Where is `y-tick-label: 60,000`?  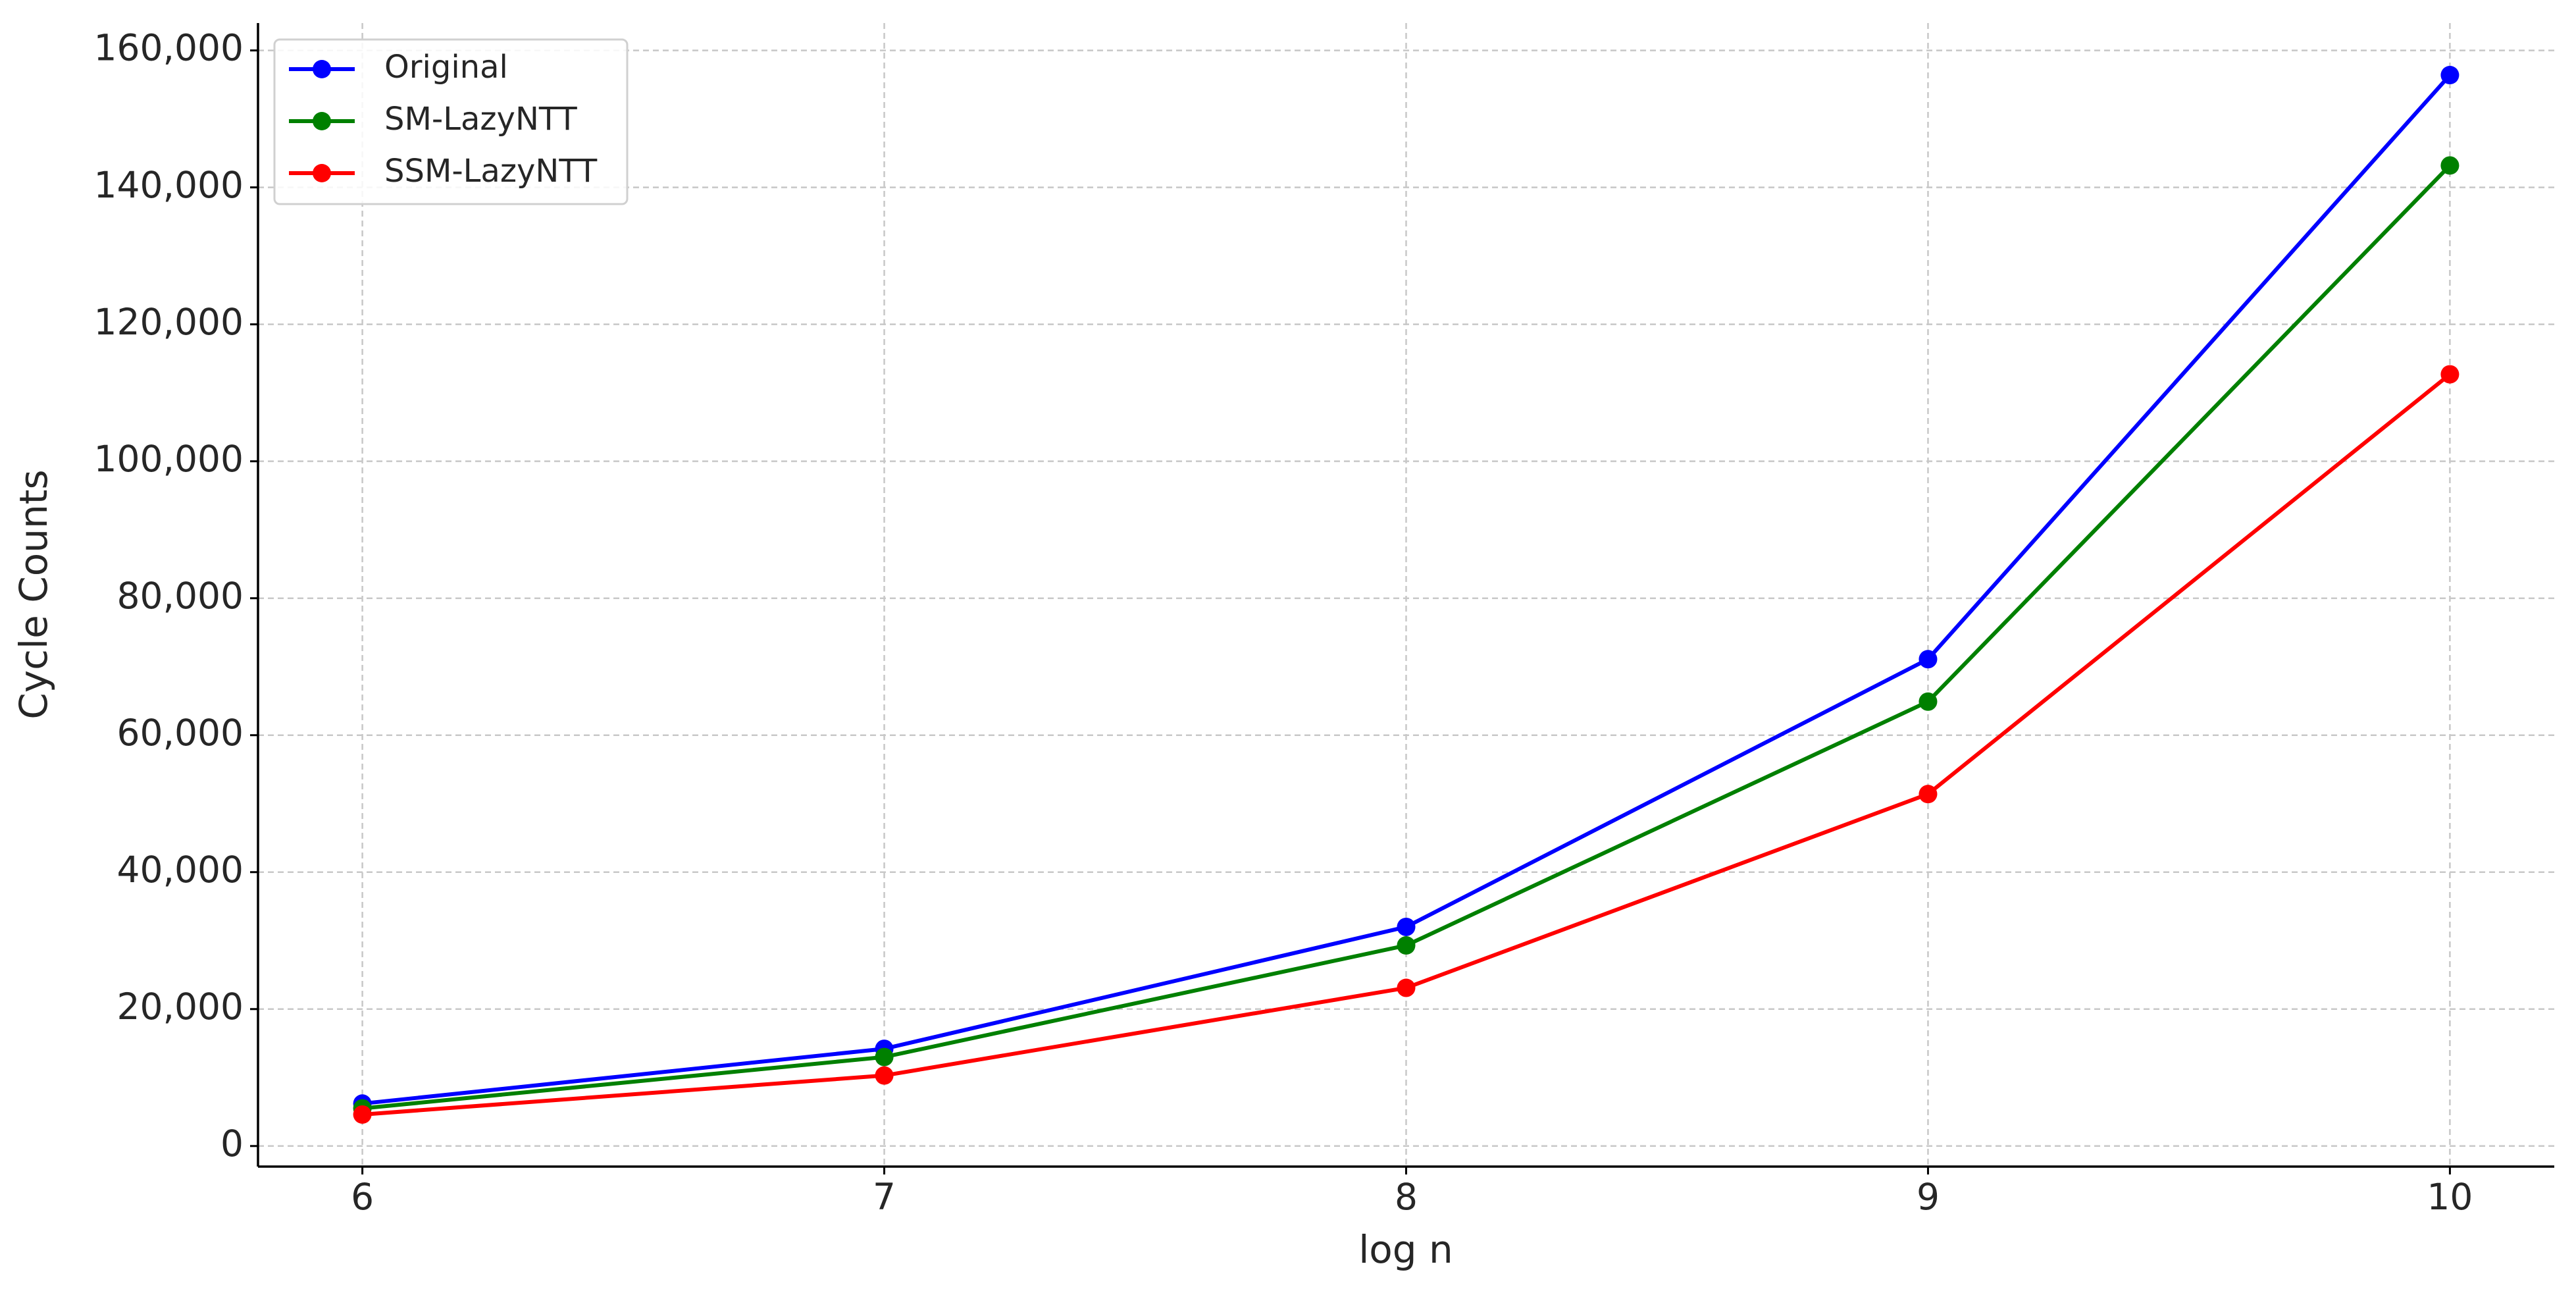 y-tick-label: 60,000 is located at coordinates (180, 733).